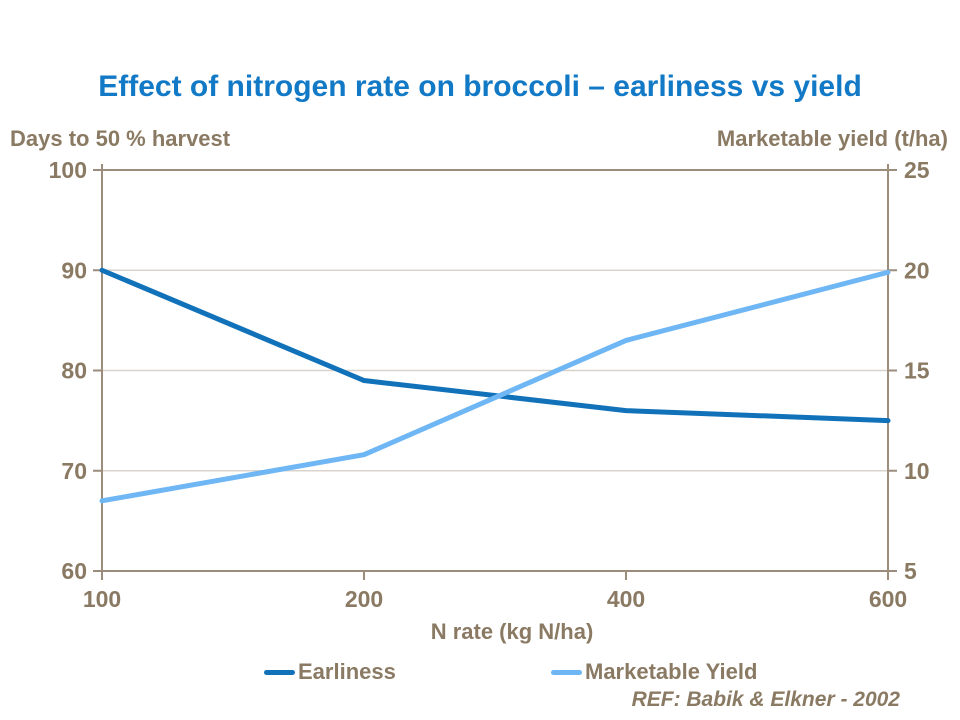  What do you see at coordinates (917, 371) in the screenshot?
I see `y-axis-right-tick-label: 15` at bounding box center [917, 371].